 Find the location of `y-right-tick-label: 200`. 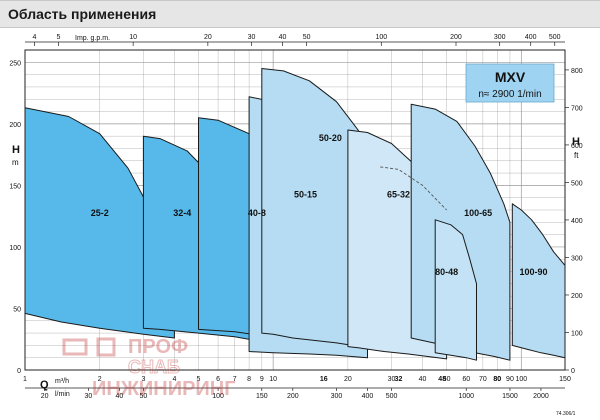

y-right-tick-label: 200 is located at coordinates (577, 296).